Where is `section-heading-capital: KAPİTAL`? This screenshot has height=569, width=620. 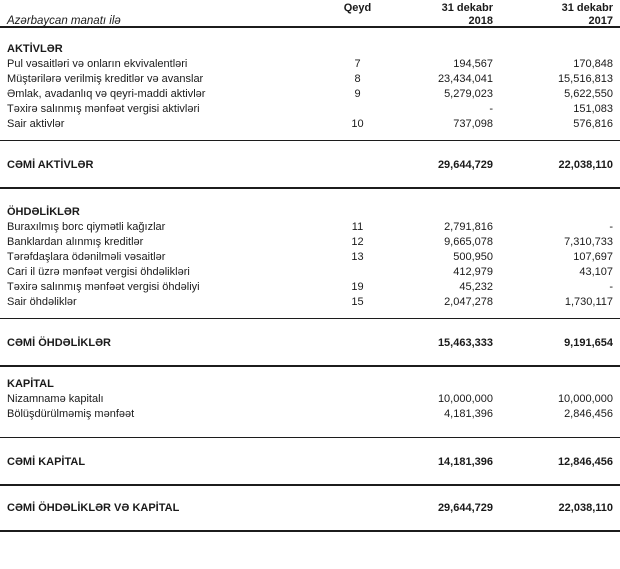 section-heading-capital: KAPİTAL is located at coordinates (30, 384).